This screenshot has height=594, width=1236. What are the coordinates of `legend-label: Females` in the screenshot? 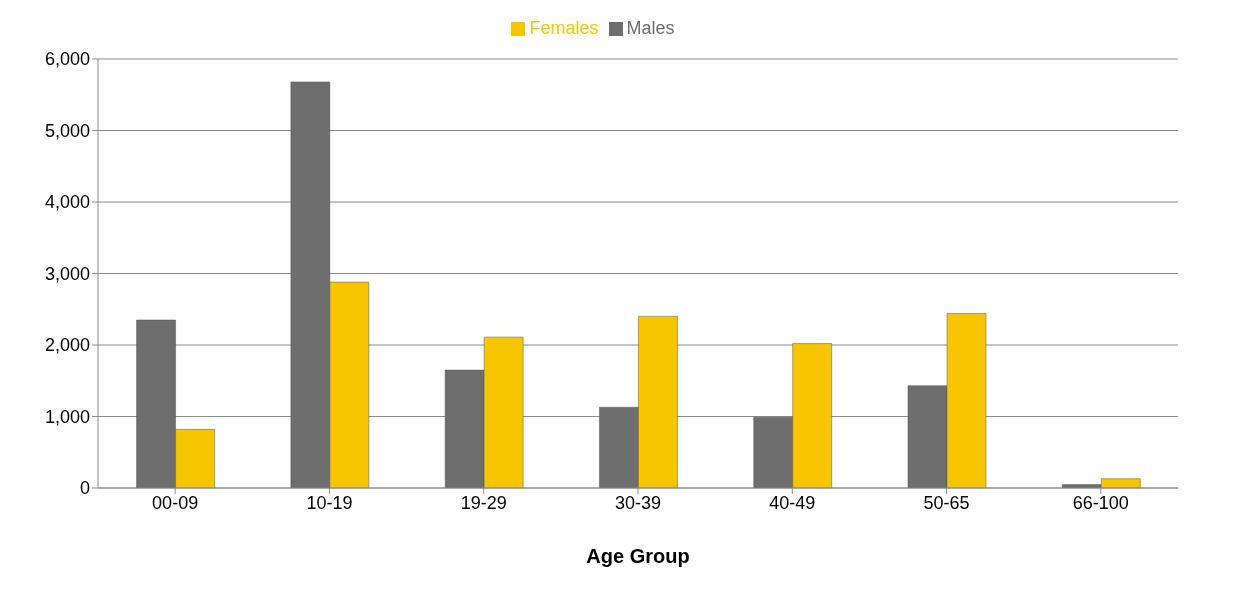 It's located at (564, 28).